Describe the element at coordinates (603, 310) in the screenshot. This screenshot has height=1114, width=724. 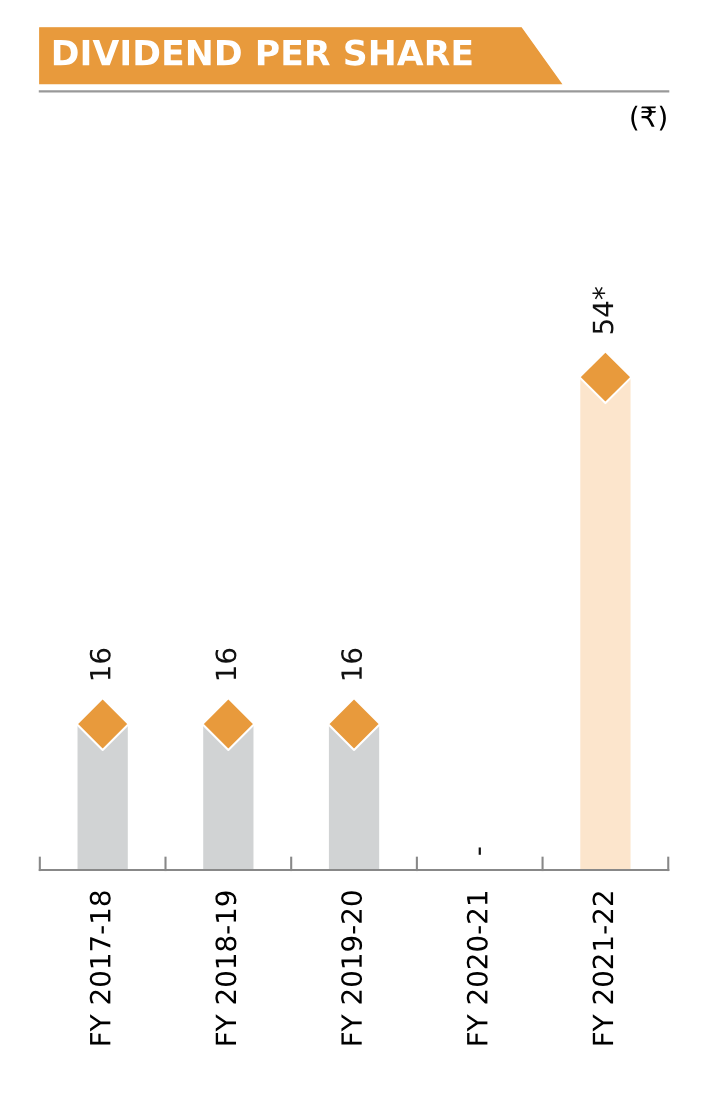
I see `data-label: 54*` at that location.